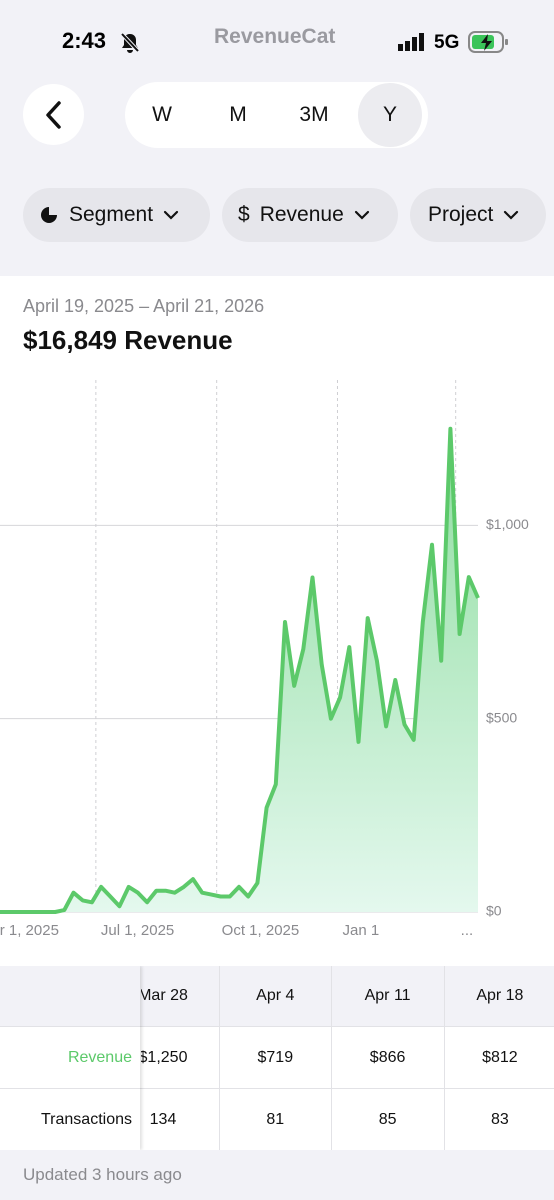 The image size is (554, 1200). I want to click on row-label: Transactions, so click(86, 1119).